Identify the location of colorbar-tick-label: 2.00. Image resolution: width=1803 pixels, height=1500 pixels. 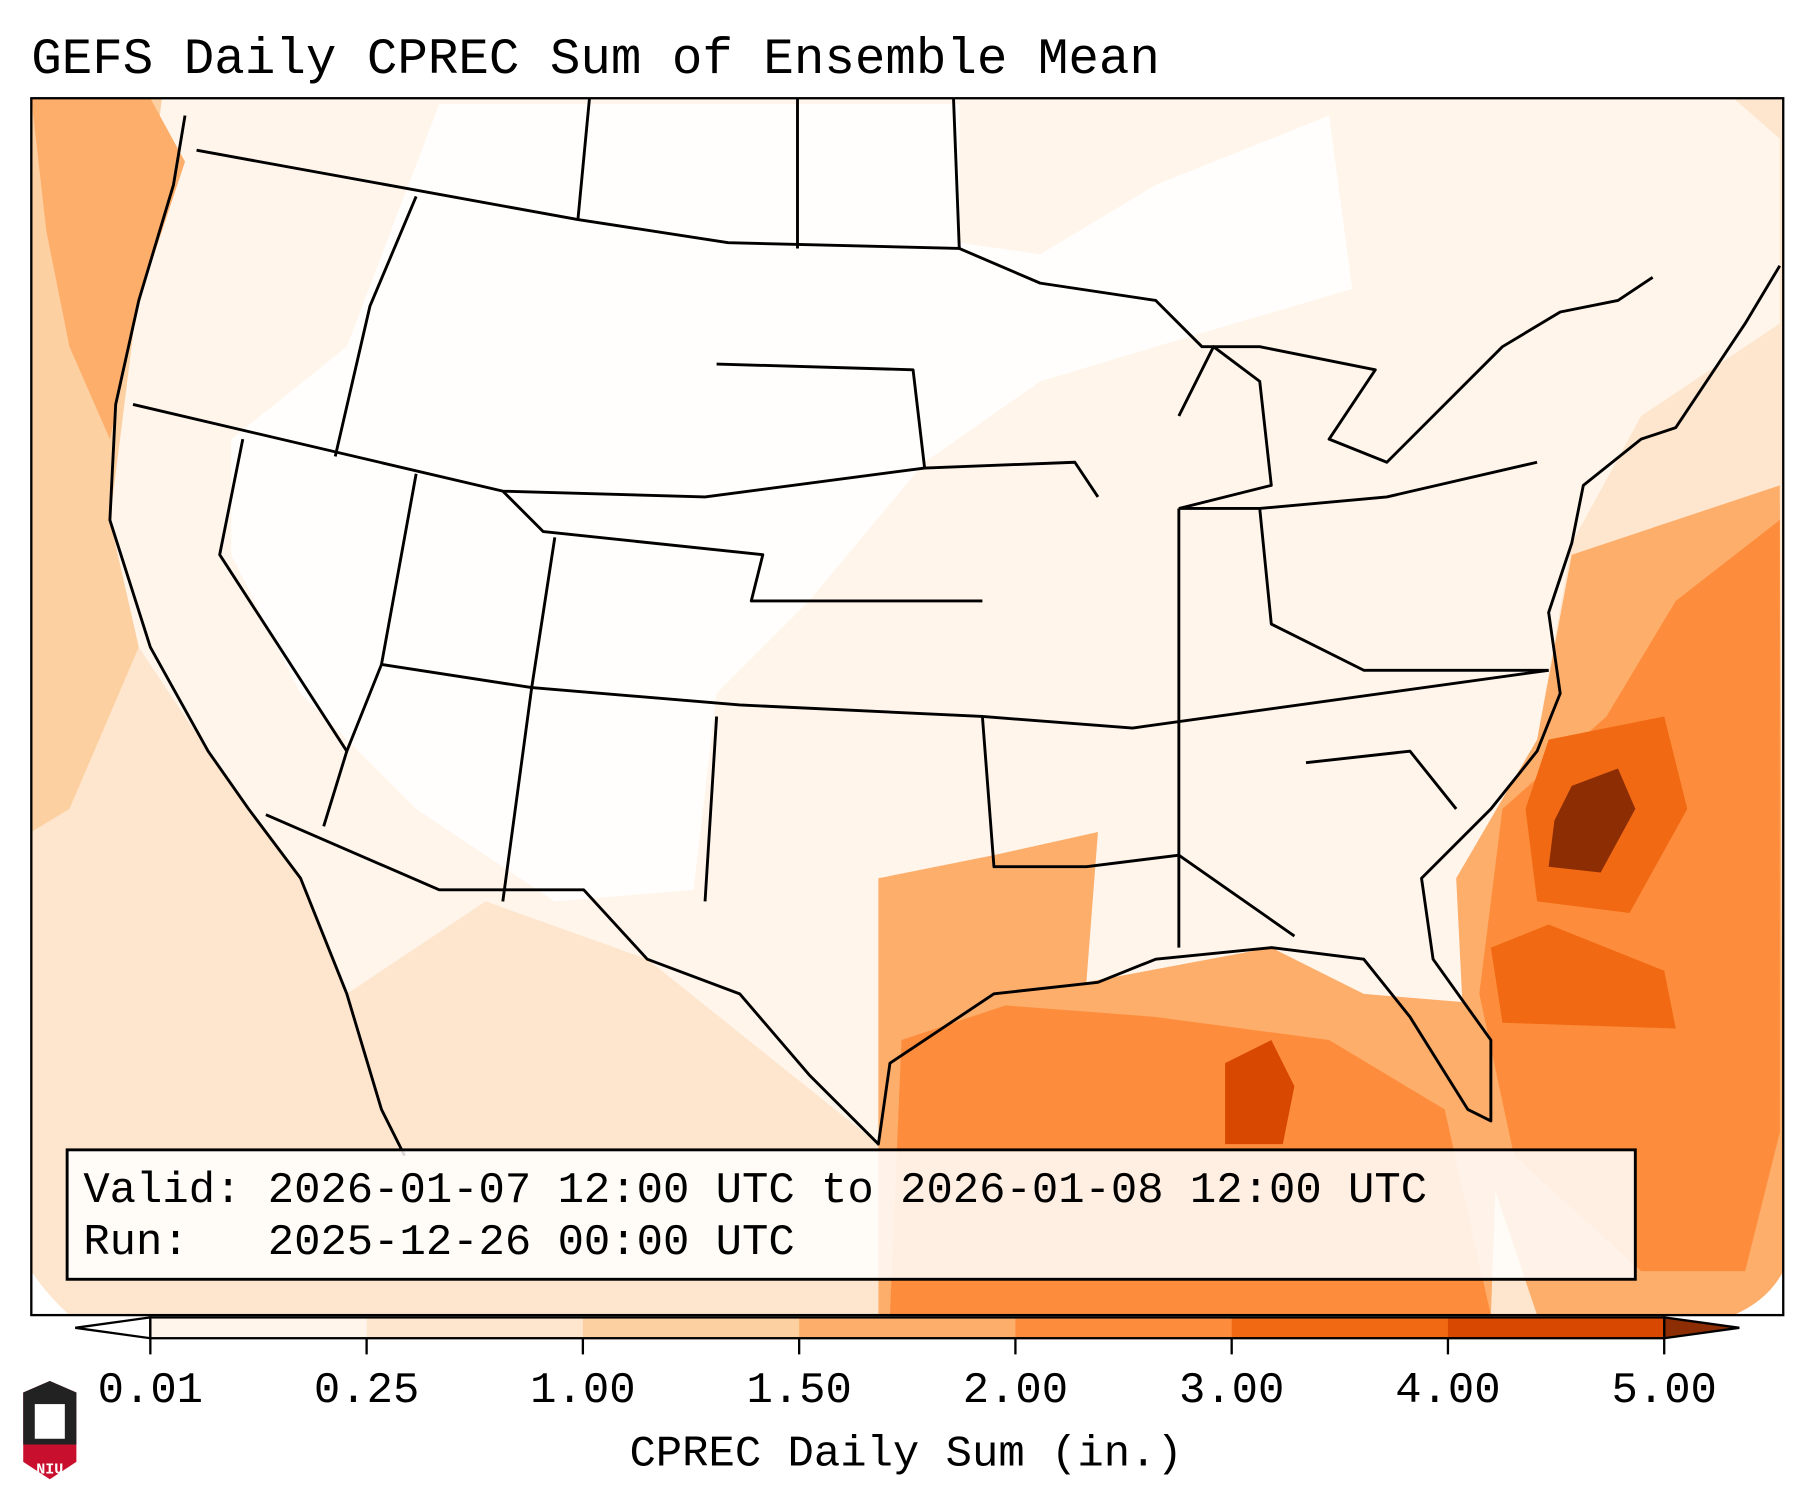
(1015, 1391).